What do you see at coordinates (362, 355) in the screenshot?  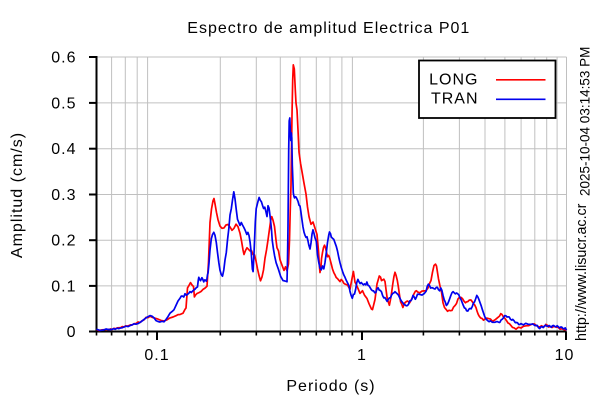 I see `svg-text: 1` at bounding box center [362, 355].